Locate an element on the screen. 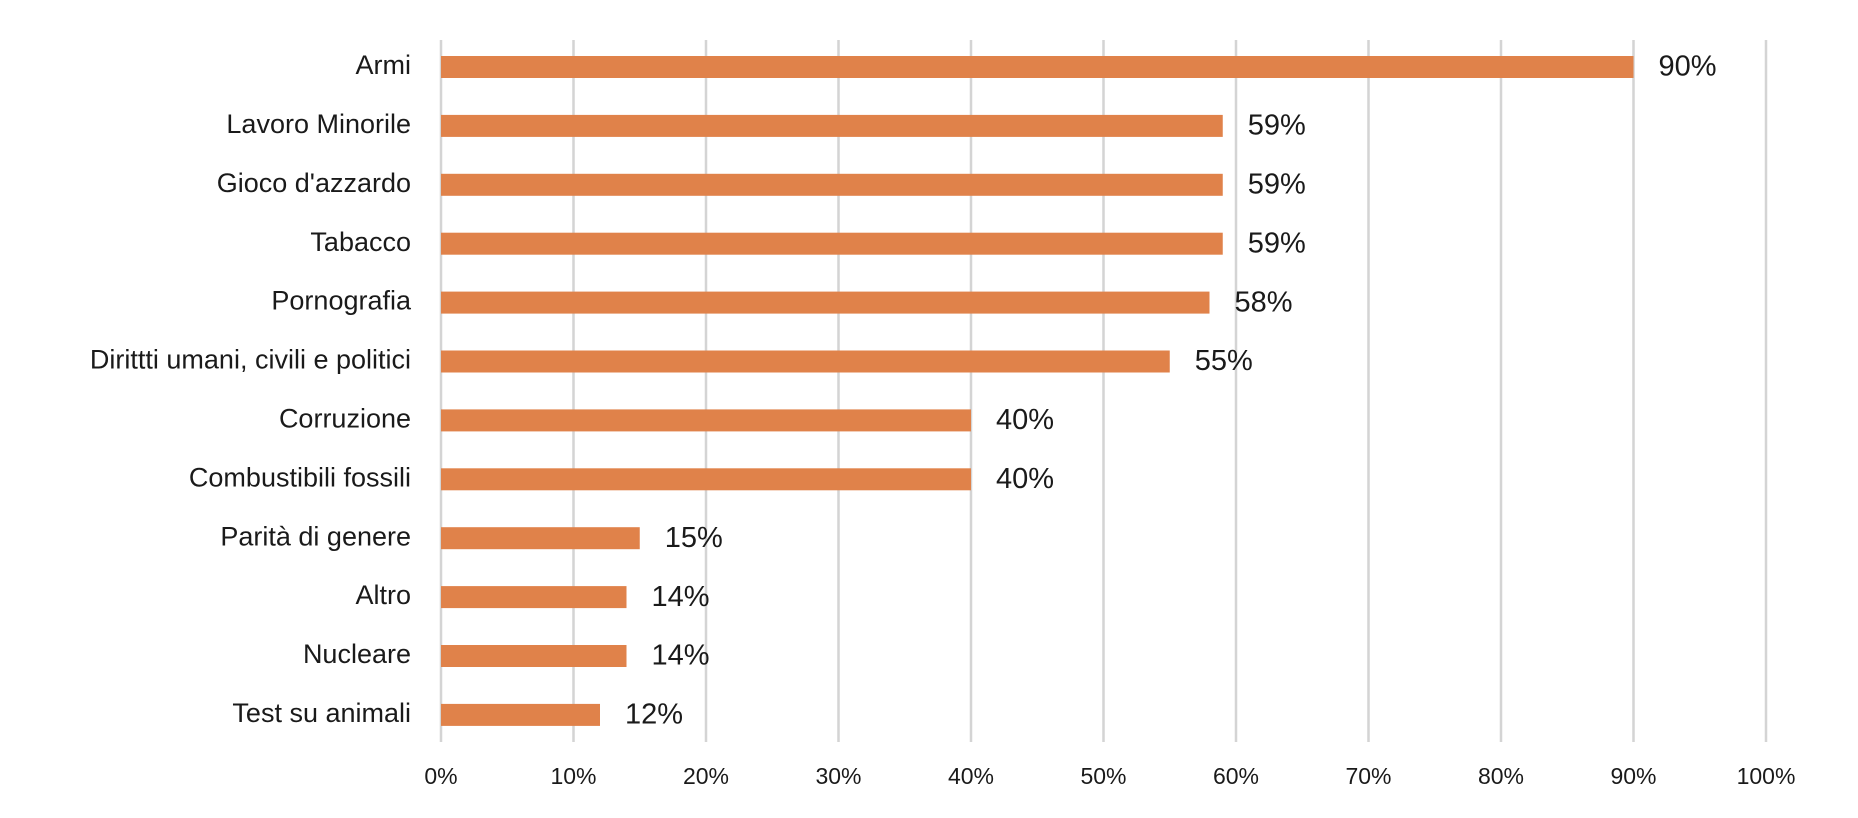 This screenshot has width=1858, height=818. x-tick-label: 0% is located at coordinates (440, 776).